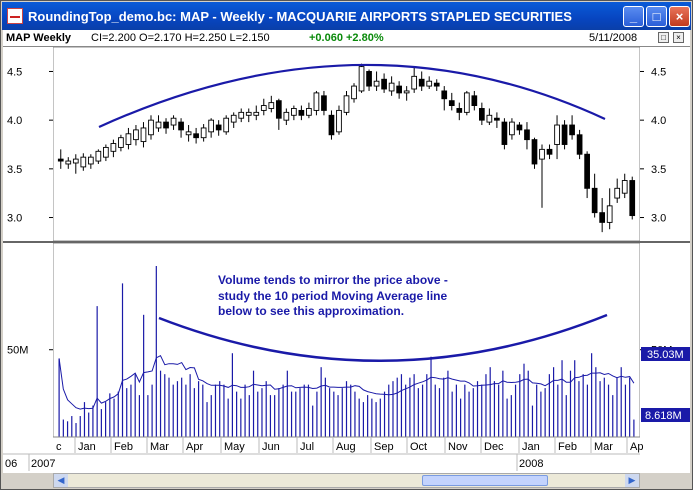 This screenshot has height=490, width=693. Describe the element at coordinates (632, 480) in the screenshot. I see `scroll-right-arrow-icon: ▶` at that location.